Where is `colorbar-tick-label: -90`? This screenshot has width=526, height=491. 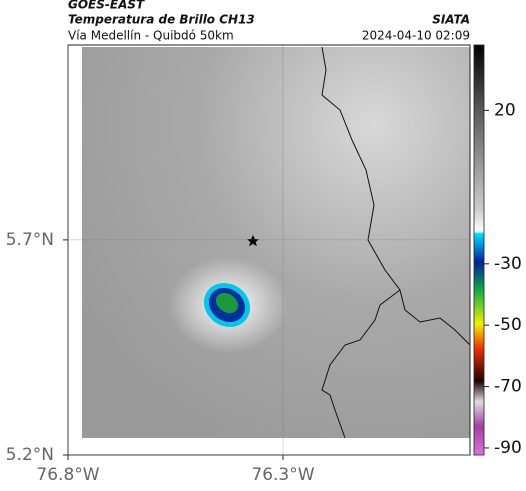 colorbar-tick-label: -90 is located at coordinates (508, 448).